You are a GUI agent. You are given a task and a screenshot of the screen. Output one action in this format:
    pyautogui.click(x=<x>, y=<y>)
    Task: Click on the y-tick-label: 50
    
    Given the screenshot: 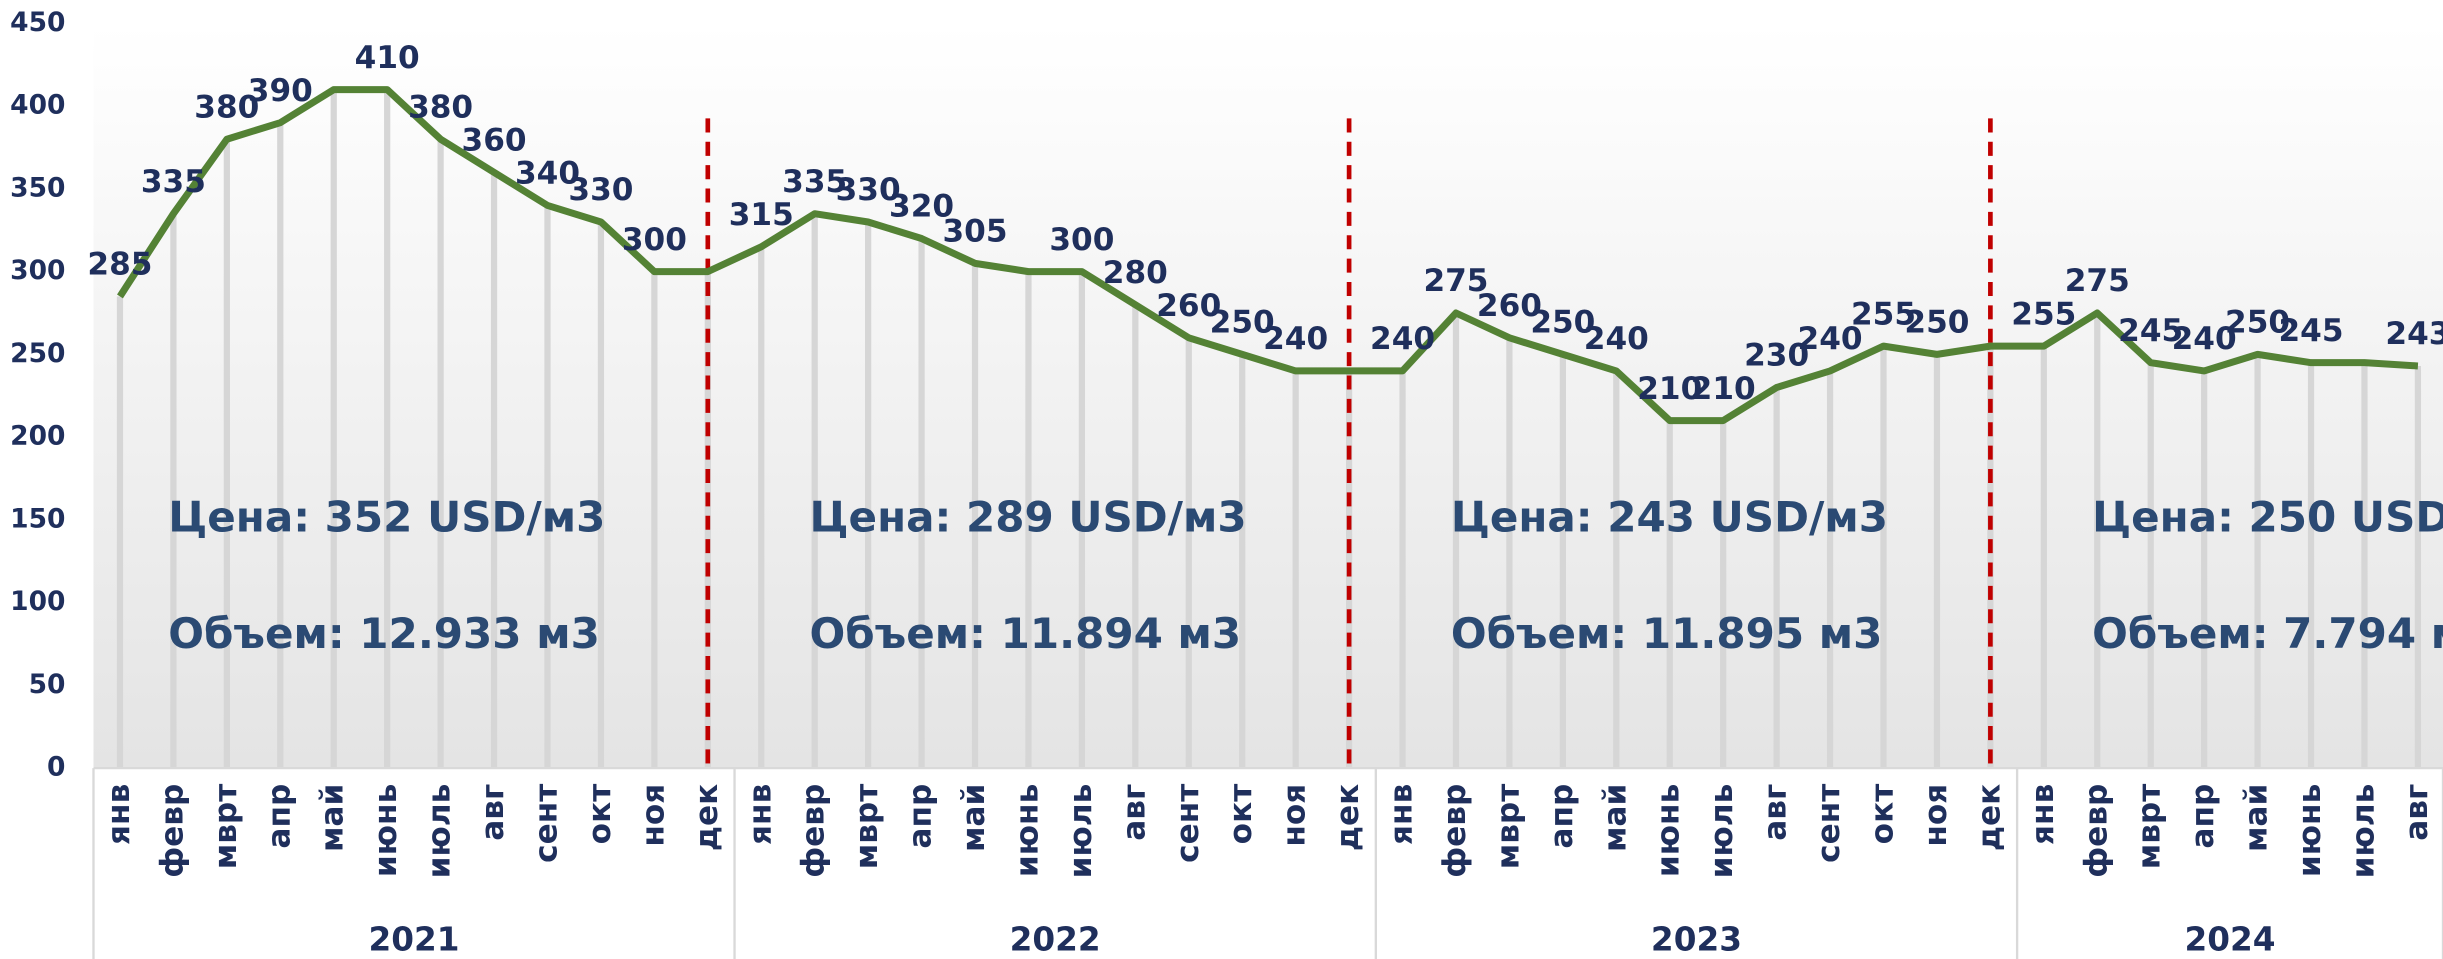 What is the action you would take?
    pyautogui.click(x=47, y=684)
    